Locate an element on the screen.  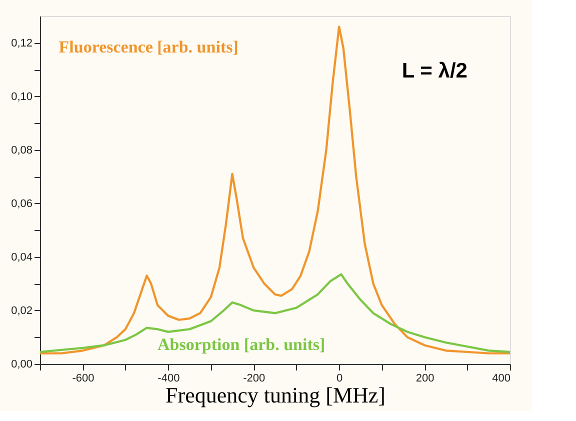
y-tick-label: 0,12 is located at coordinates (21, 43).